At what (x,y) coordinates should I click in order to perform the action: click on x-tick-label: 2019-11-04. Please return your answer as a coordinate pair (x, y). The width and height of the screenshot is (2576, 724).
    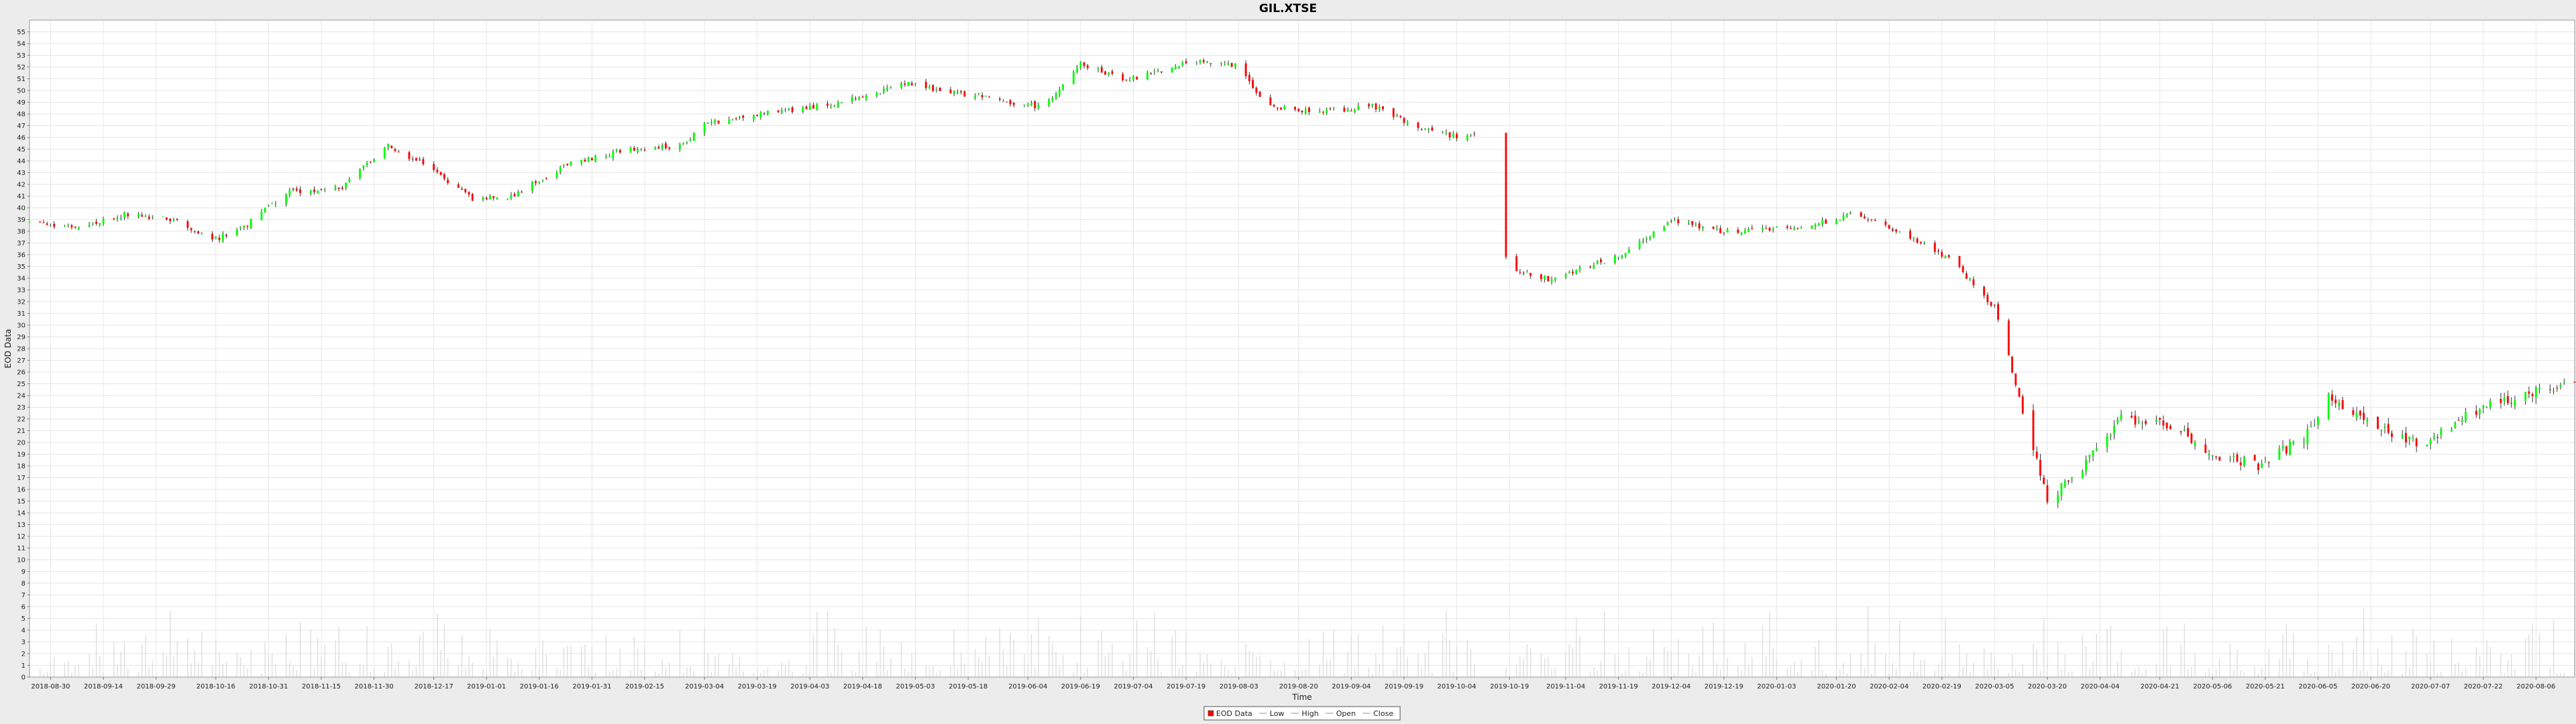
    Looking at the image, I should click on (1565, 686).